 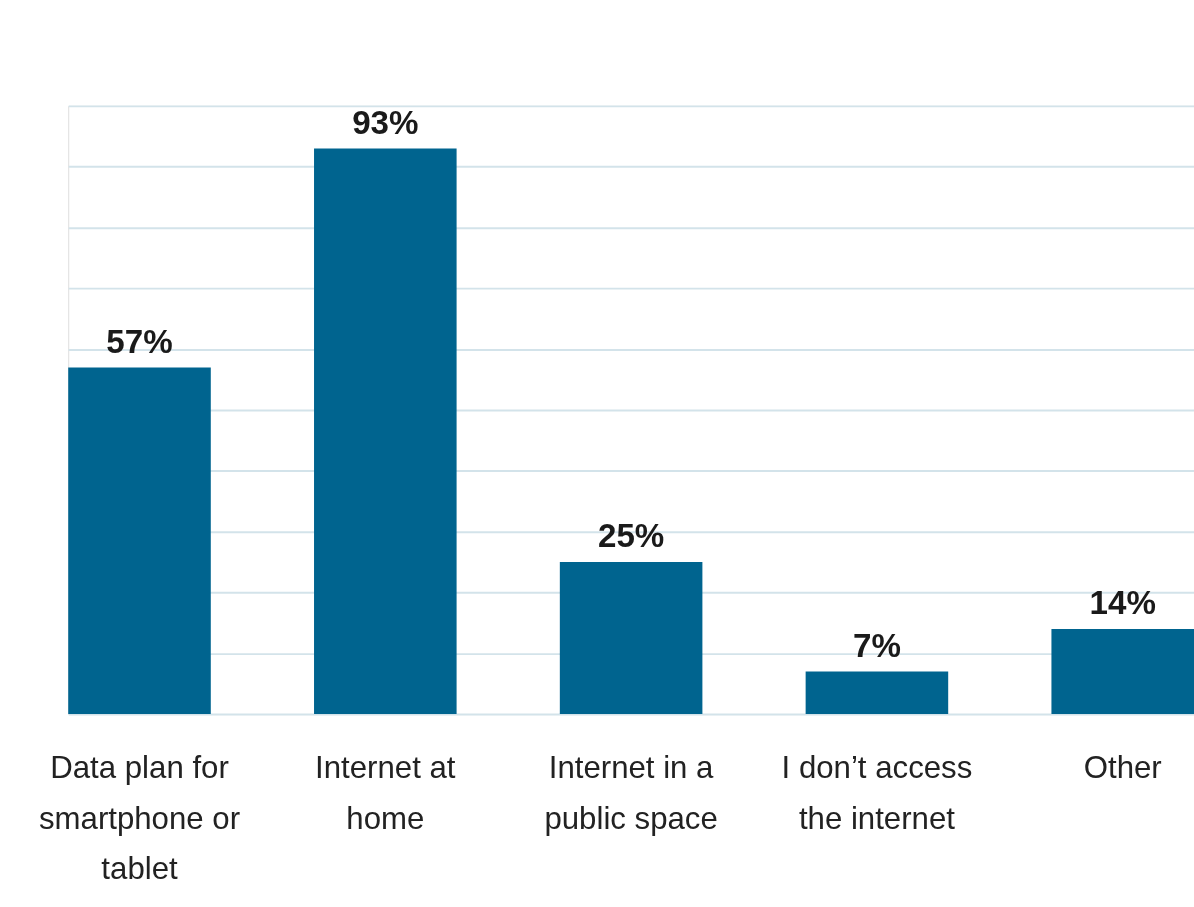 What do you see at coordinates (1122, 767) in the screenshot?
I see `x-tick-label: Other` at bounding box center [1122, 767].